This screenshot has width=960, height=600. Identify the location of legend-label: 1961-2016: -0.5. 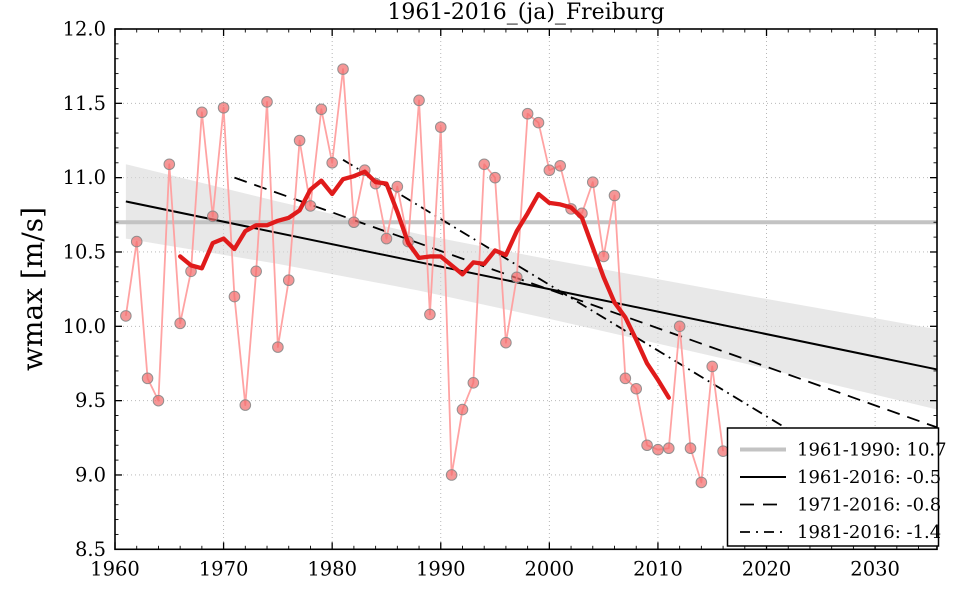
(869, 477).